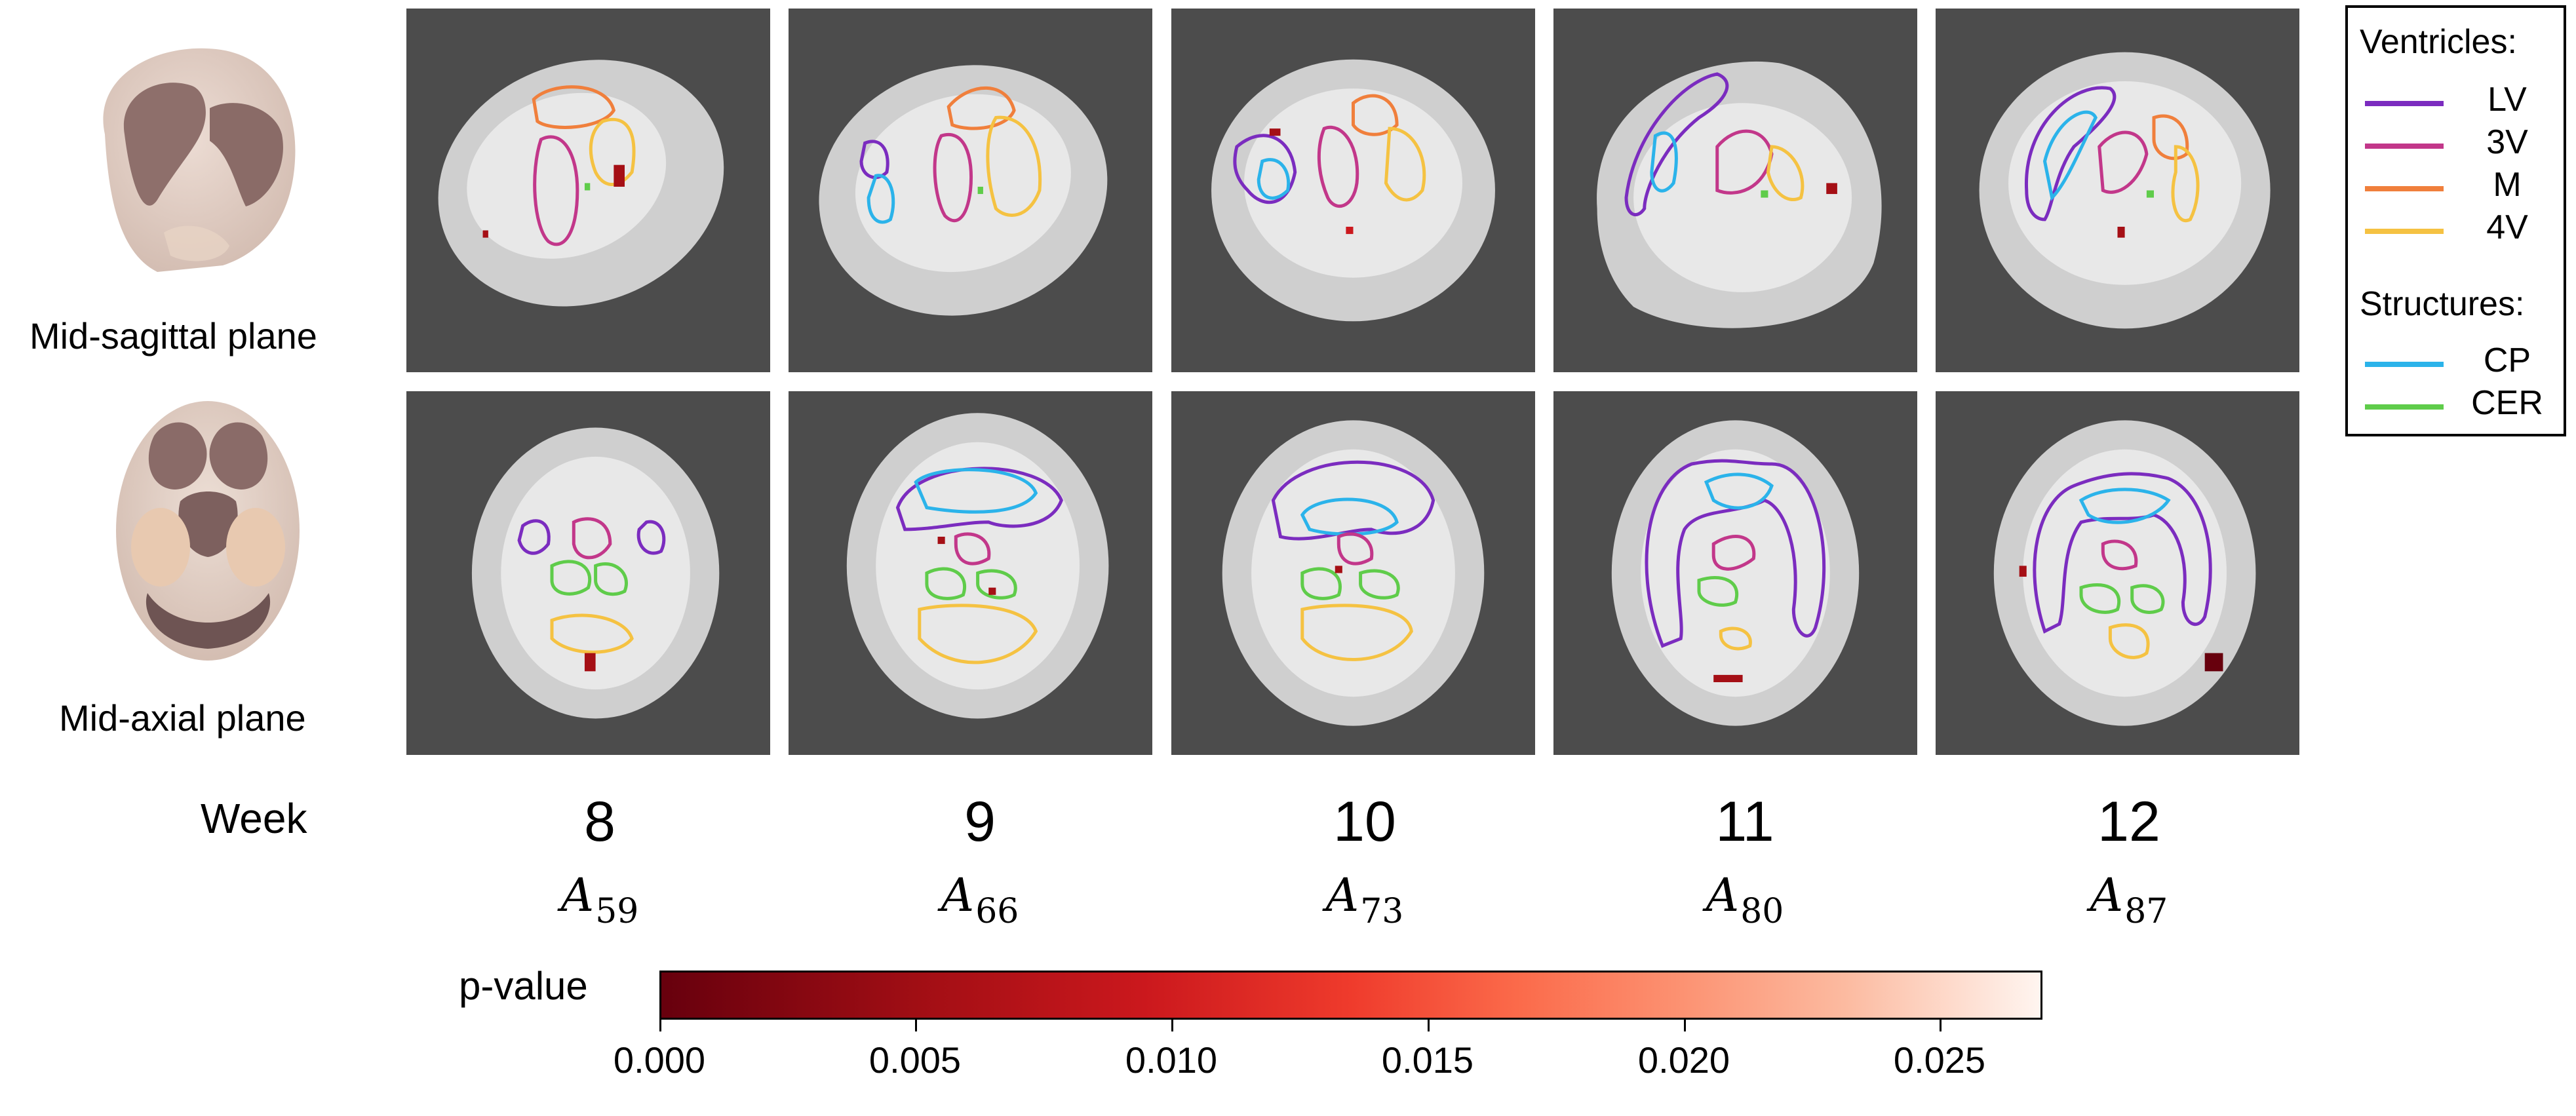 The image size is (2576, 1116). I want to click on atlas-label: A73, so click(1364, 900).